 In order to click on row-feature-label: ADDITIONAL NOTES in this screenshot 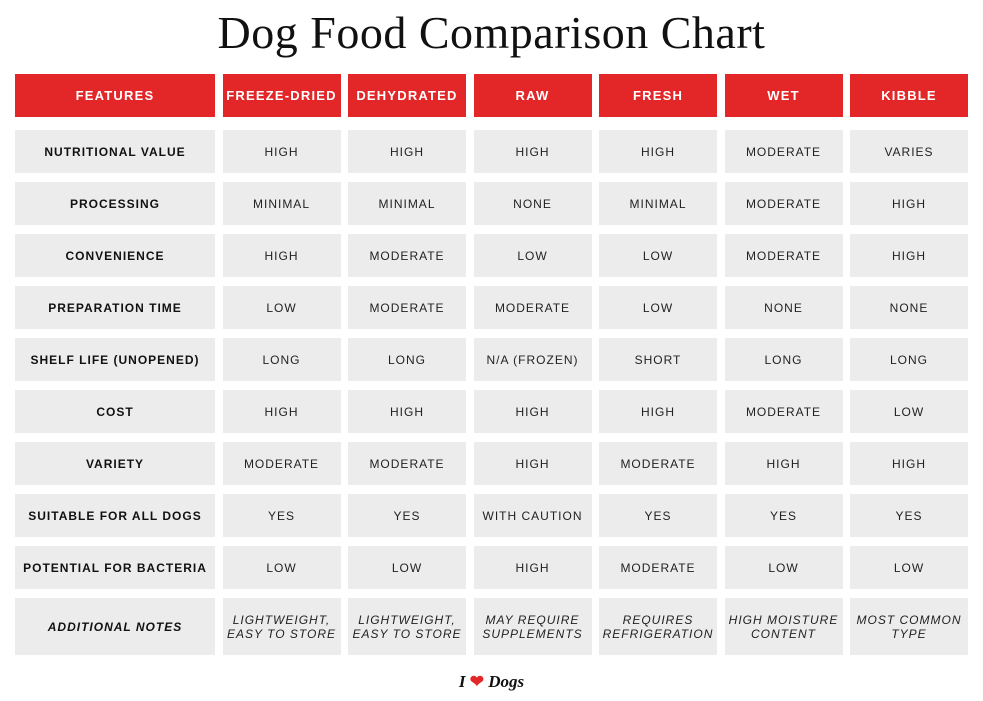, I will do `click(115, 626)`.